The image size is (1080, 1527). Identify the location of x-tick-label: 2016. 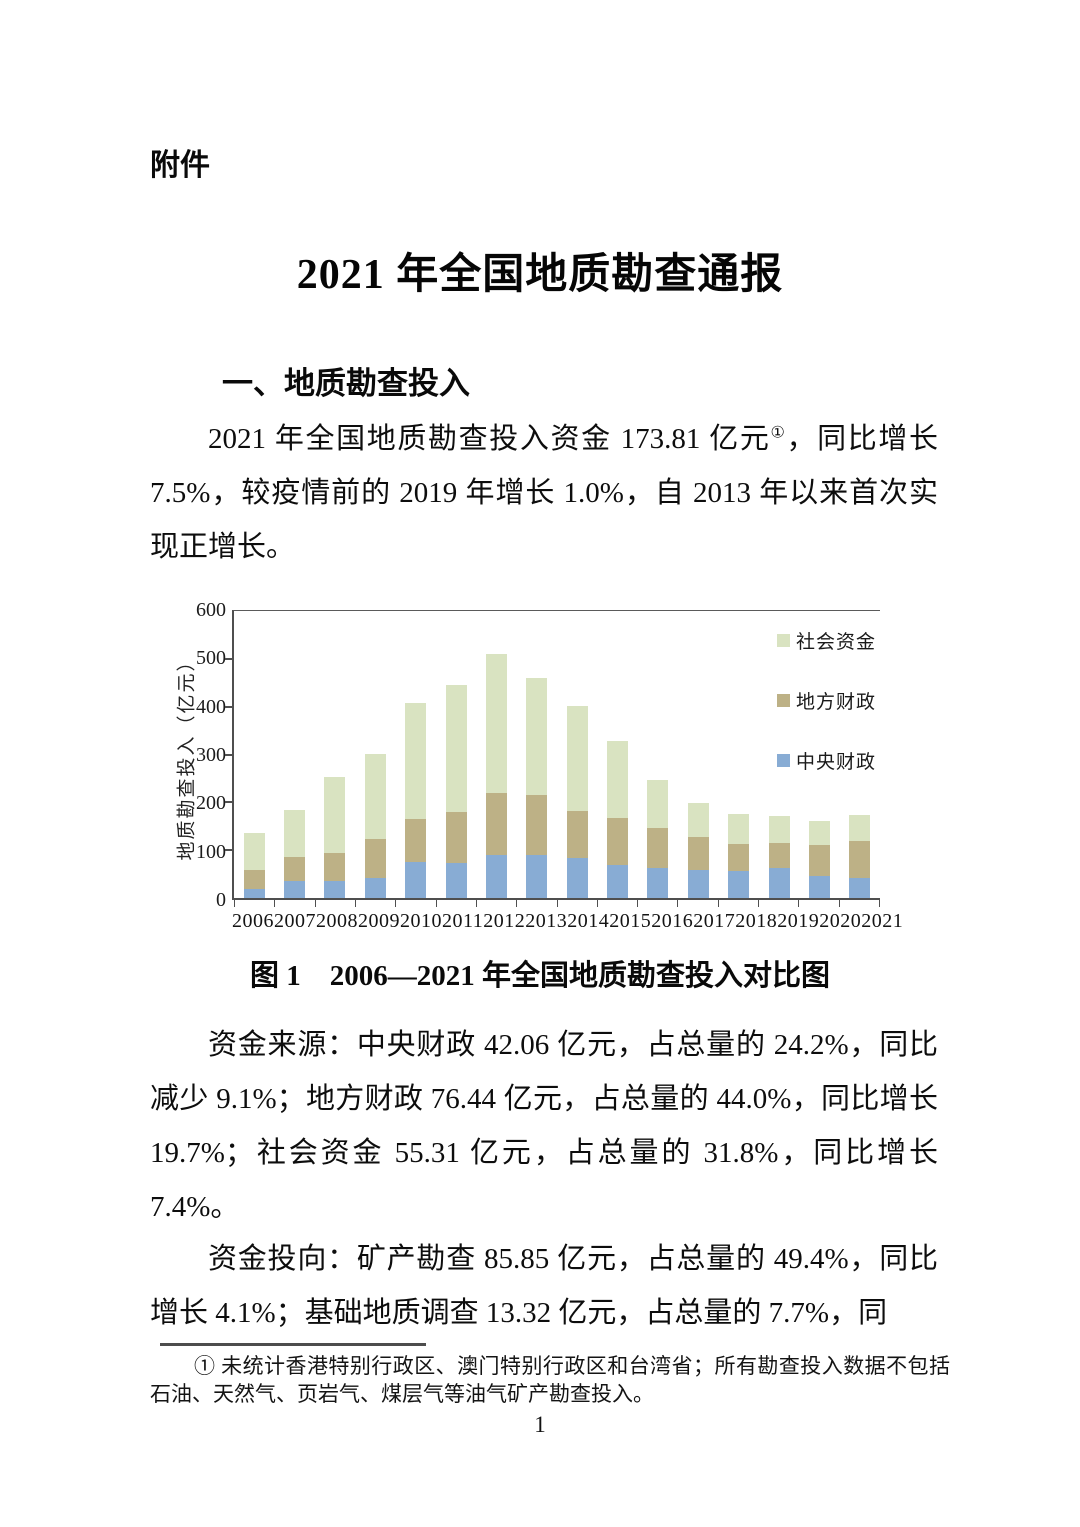
(672, 921).